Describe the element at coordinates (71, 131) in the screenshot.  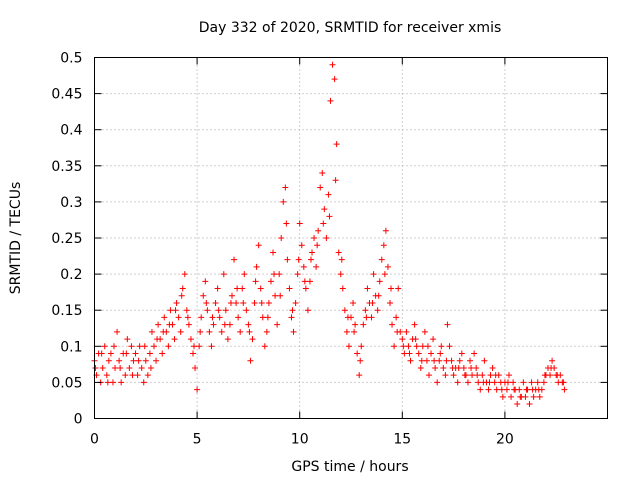
I see `y-tick-label: 0.4` at that location.